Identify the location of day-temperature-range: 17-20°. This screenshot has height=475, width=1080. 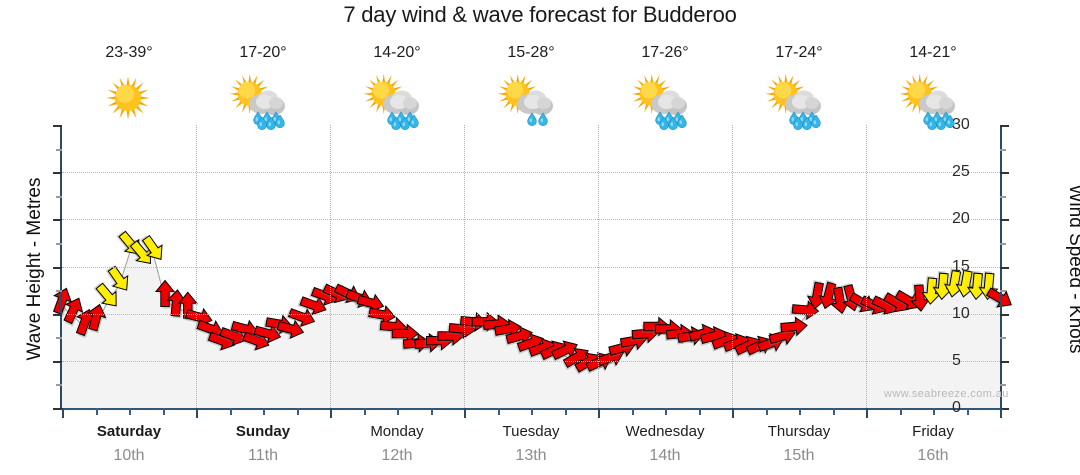
(263, 52).